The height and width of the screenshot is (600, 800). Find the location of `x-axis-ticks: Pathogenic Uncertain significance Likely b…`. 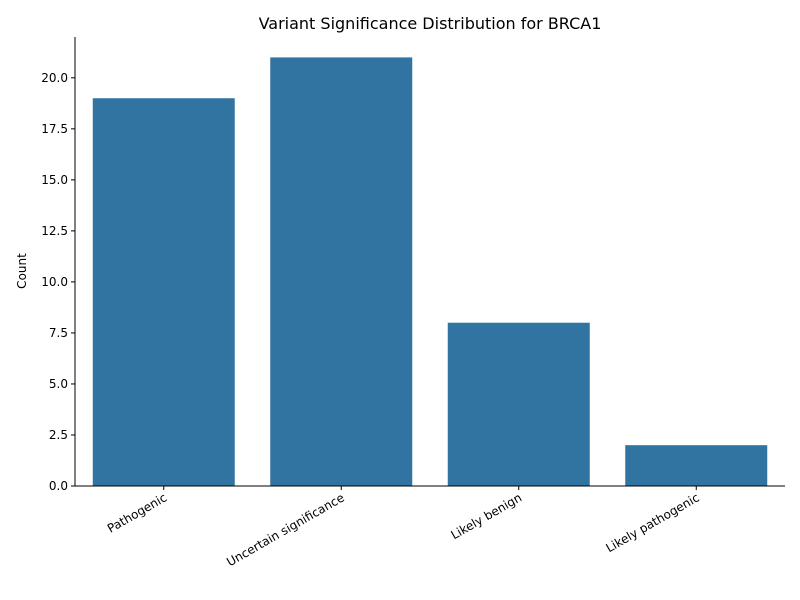

x-axis-ticks: Pathogenic Uncertain significance Likely b… is located at coordinates (403, 527).